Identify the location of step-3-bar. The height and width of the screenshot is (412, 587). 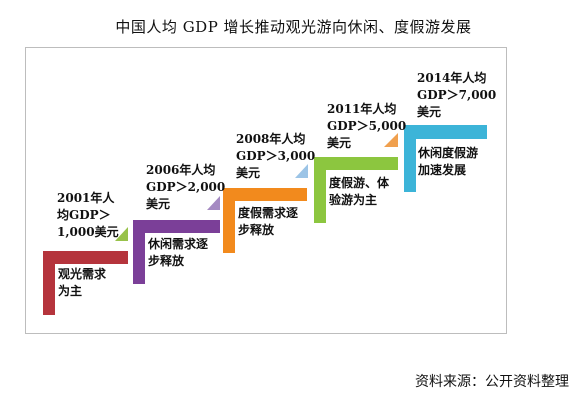
(265, 220).